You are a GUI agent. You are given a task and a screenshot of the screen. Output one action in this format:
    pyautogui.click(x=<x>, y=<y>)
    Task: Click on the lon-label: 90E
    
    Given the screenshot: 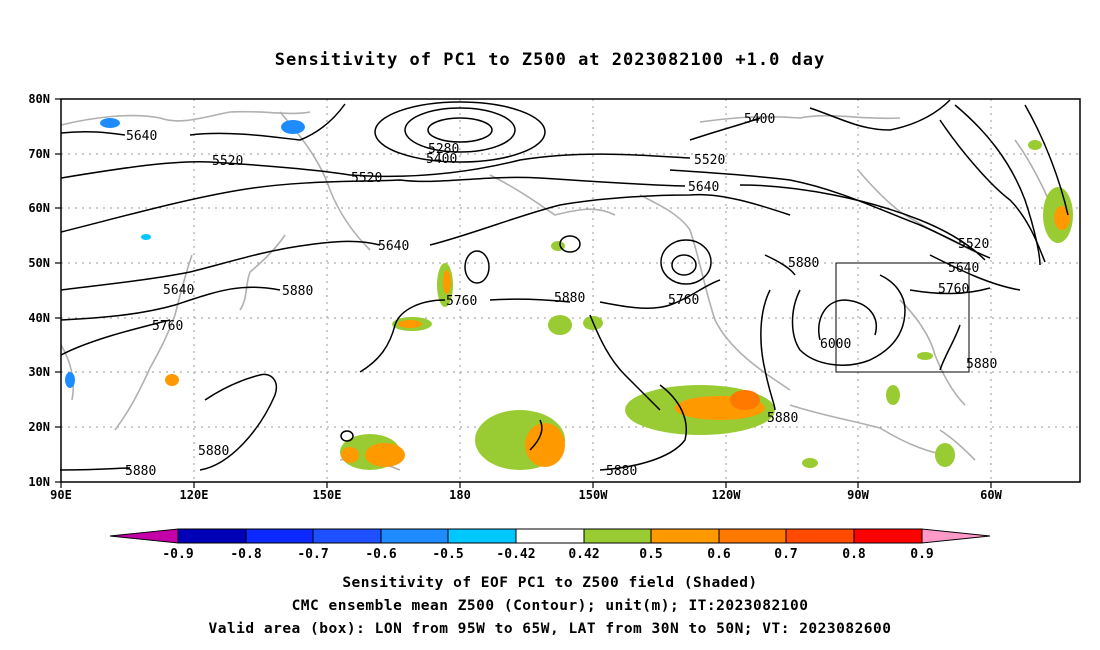 What is the action you would take?
    pyautogui.click(x=61, y=495)
    